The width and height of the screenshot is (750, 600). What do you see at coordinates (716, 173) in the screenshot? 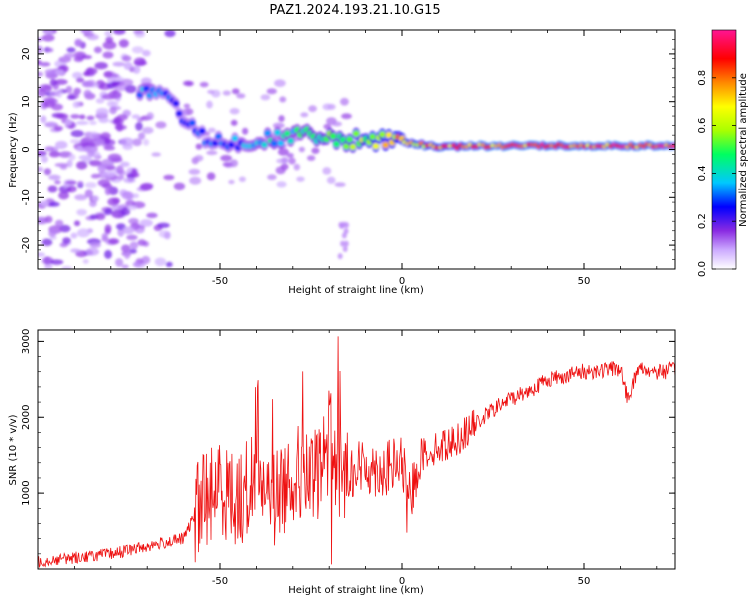
I see `colorbar-ticks: 0.0 0.2 0.4 0.6 0.8` at bounding box center [716, 173].